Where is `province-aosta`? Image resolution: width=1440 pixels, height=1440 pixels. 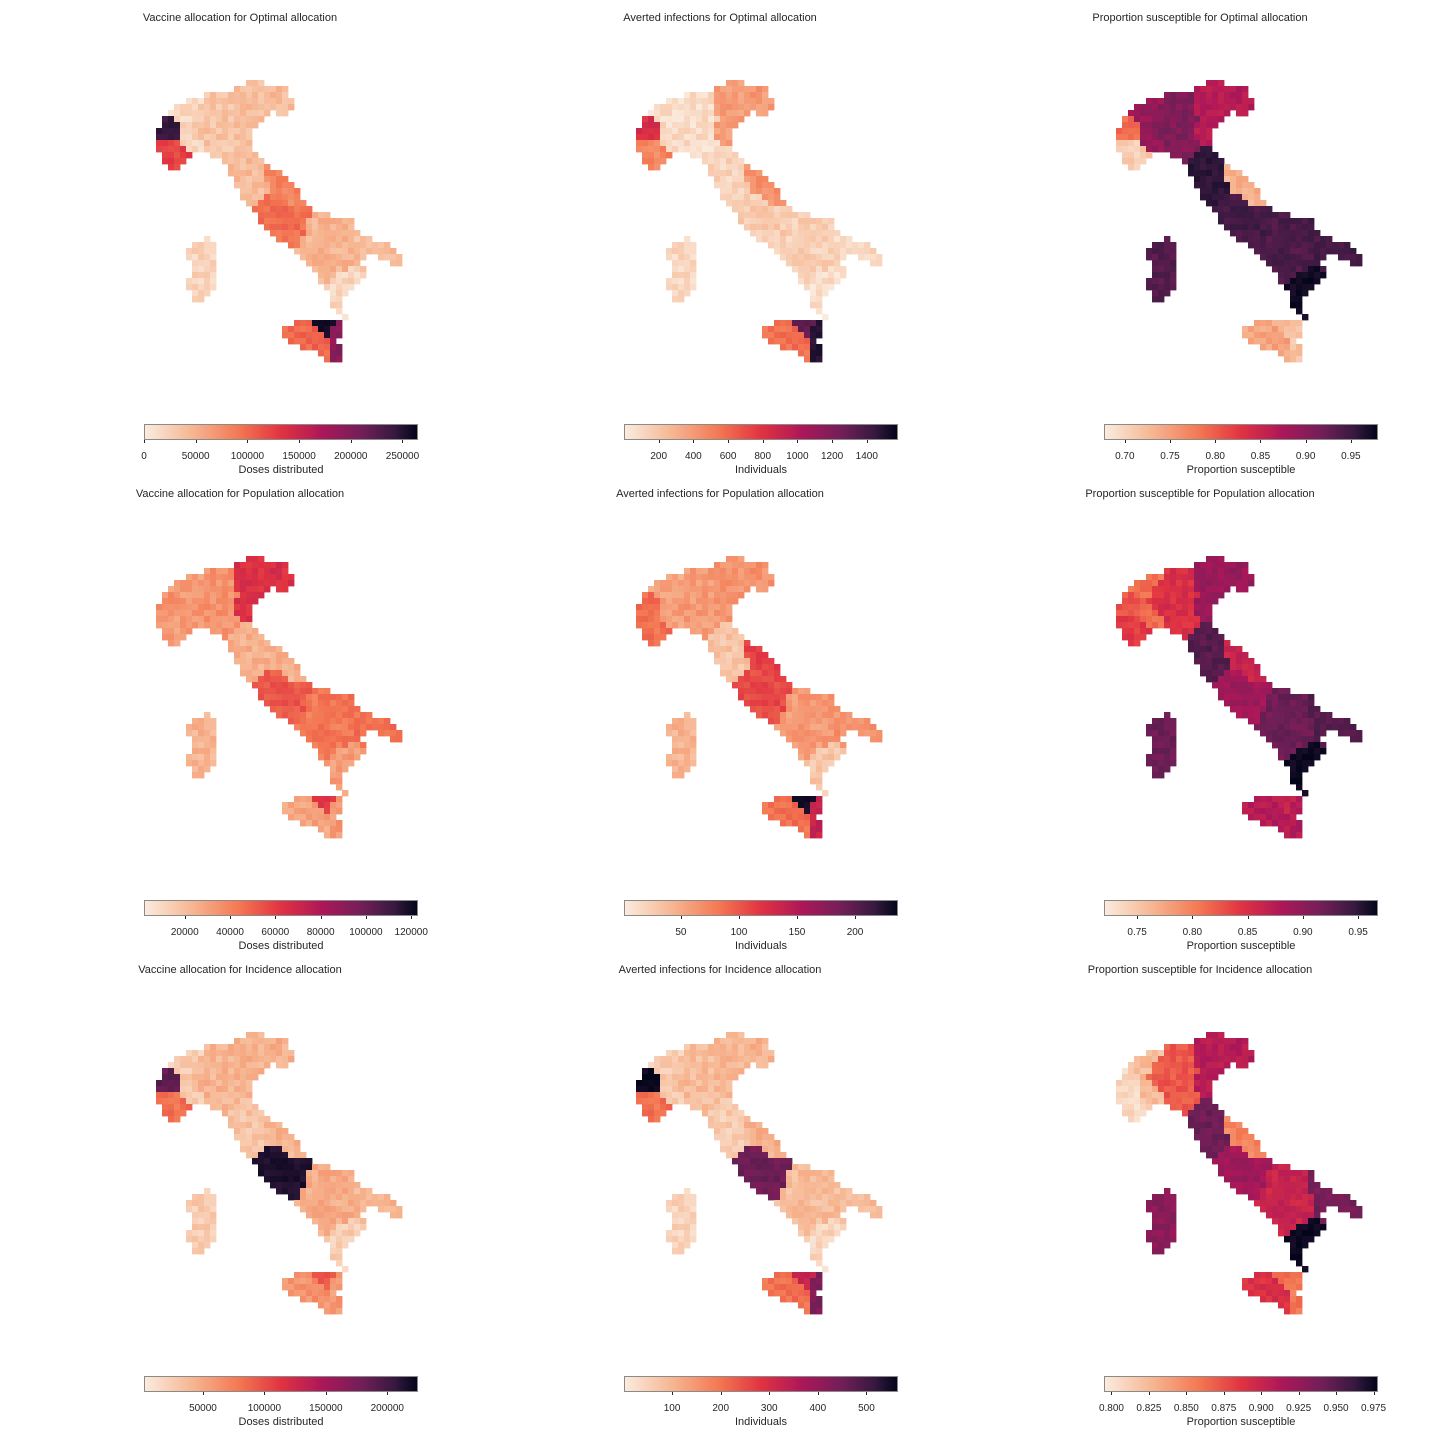 province-aosta is located at coordinates (639, 607).